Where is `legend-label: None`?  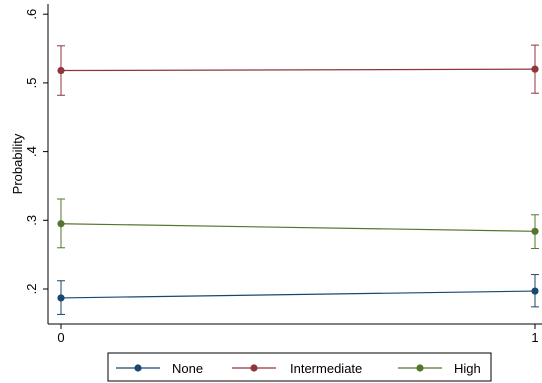 legend-label: None is located at coordinates (187, 368).